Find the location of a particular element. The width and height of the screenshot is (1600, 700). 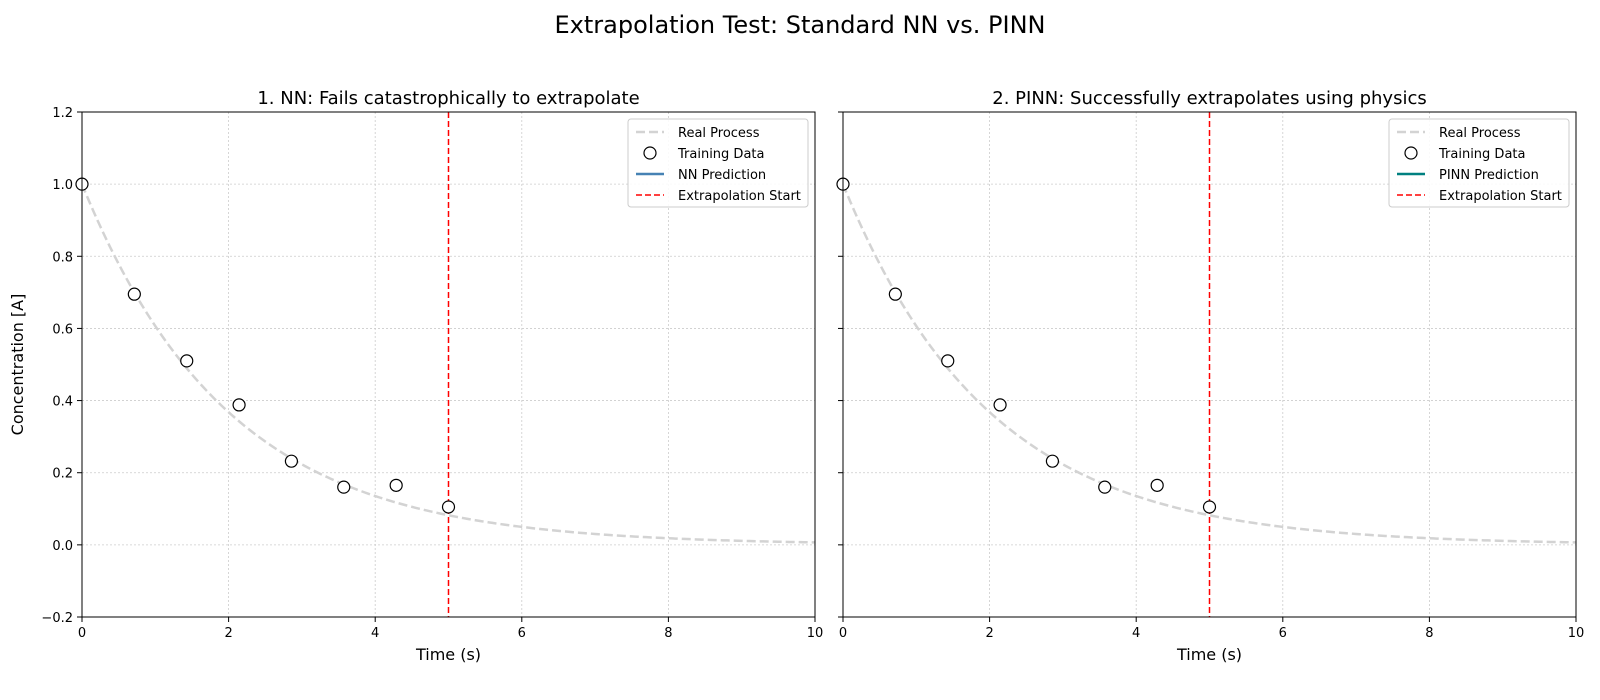

chart2-xlabel: Time (s) is located at coordinates (1209, 654).